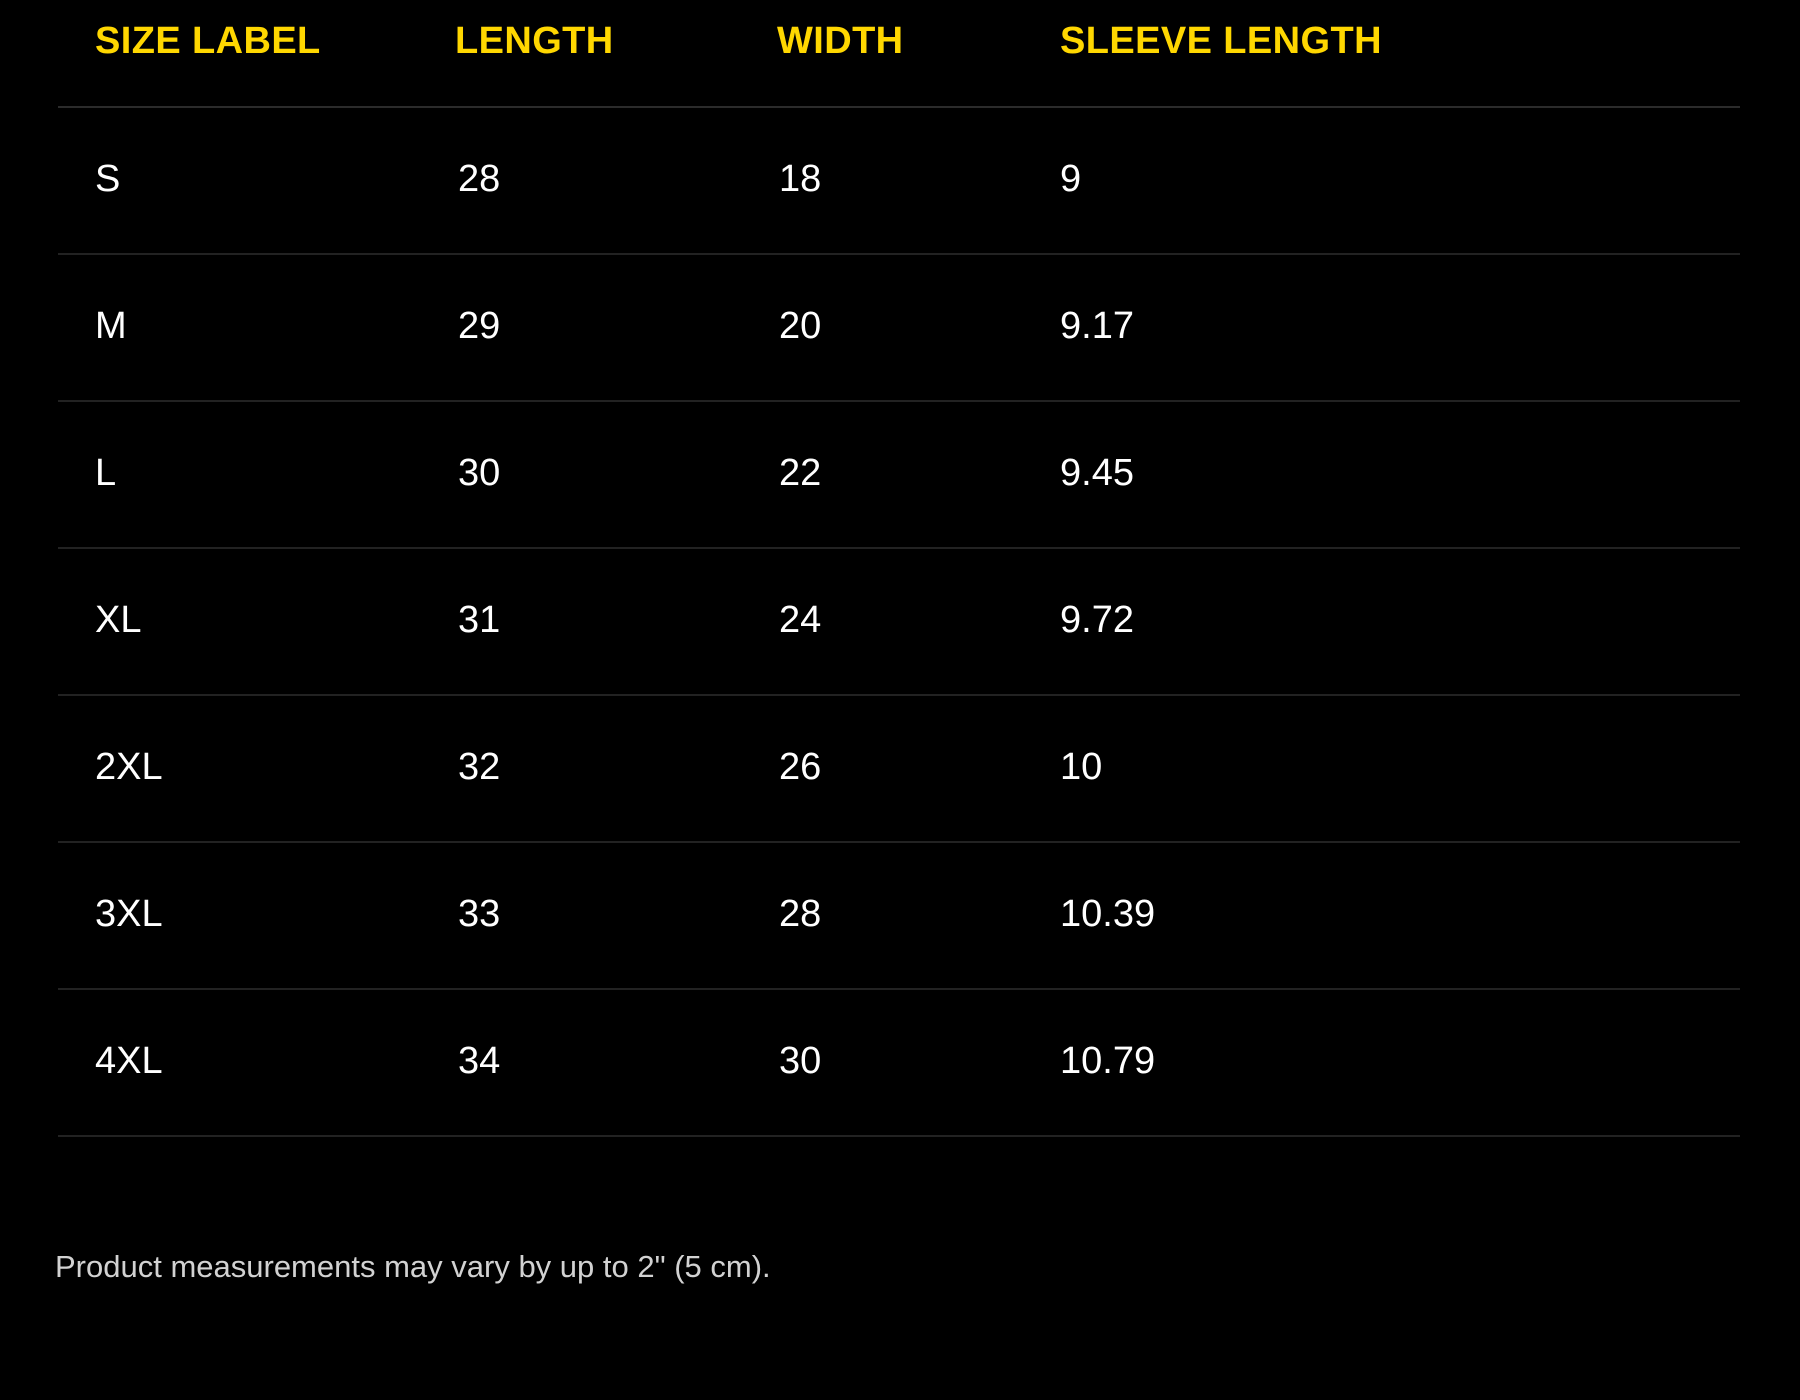 The image size is (1800, 1400). Describe the element at coordinates (608, 64) in the screenshot. I see `column-header-length: LENGTH` at that location.